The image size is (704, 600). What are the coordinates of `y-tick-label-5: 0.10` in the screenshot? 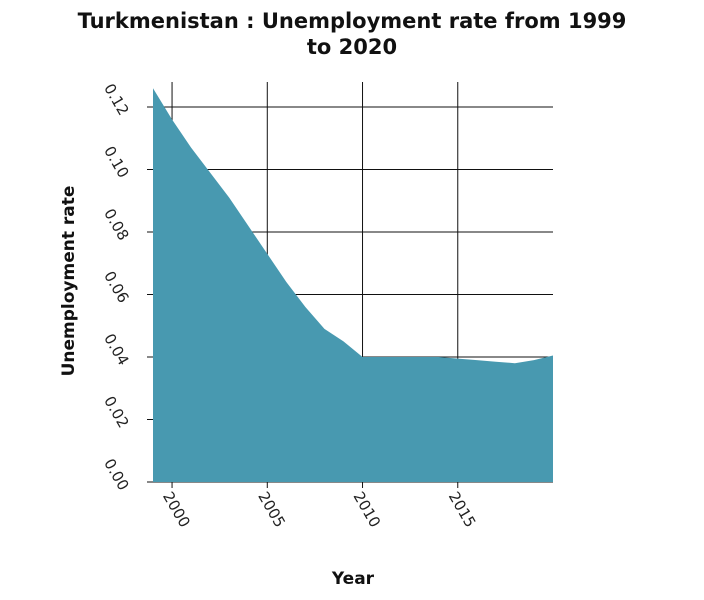 It's located at (116, 162).